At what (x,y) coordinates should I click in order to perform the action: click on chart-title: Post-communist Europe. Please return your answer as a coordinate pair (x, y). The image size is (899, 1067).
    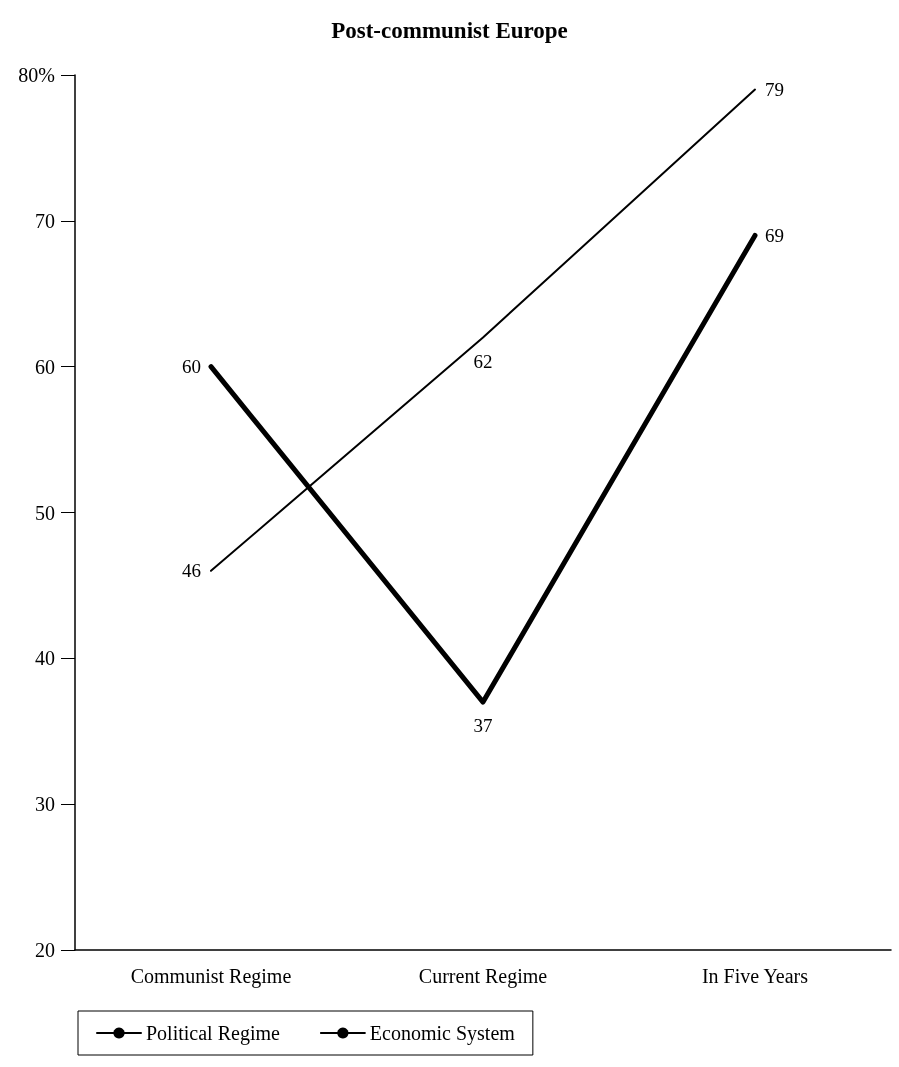
    Looking at the image, I should click on (449, 30).